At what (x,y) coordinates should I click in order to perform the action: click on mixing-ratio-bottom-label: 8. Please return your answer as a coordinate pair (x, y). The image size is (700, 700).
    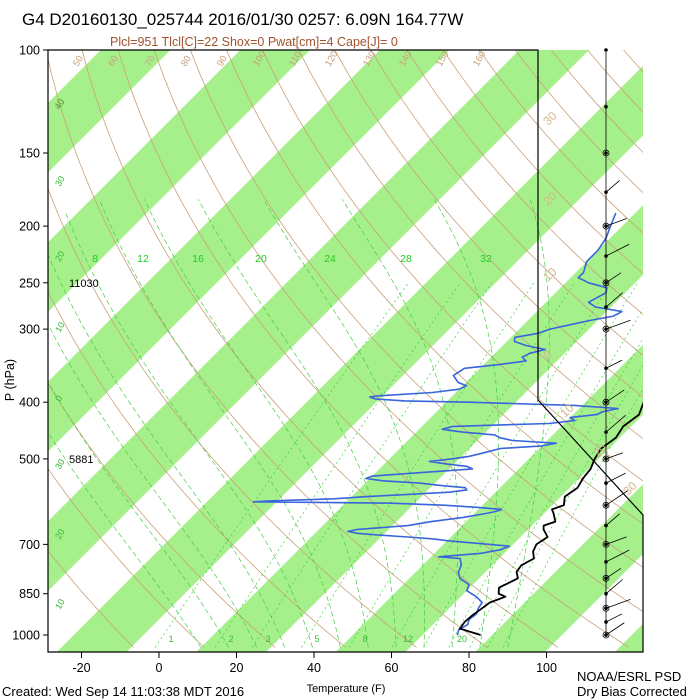
    Looking at the image, I should click on (364, 639).